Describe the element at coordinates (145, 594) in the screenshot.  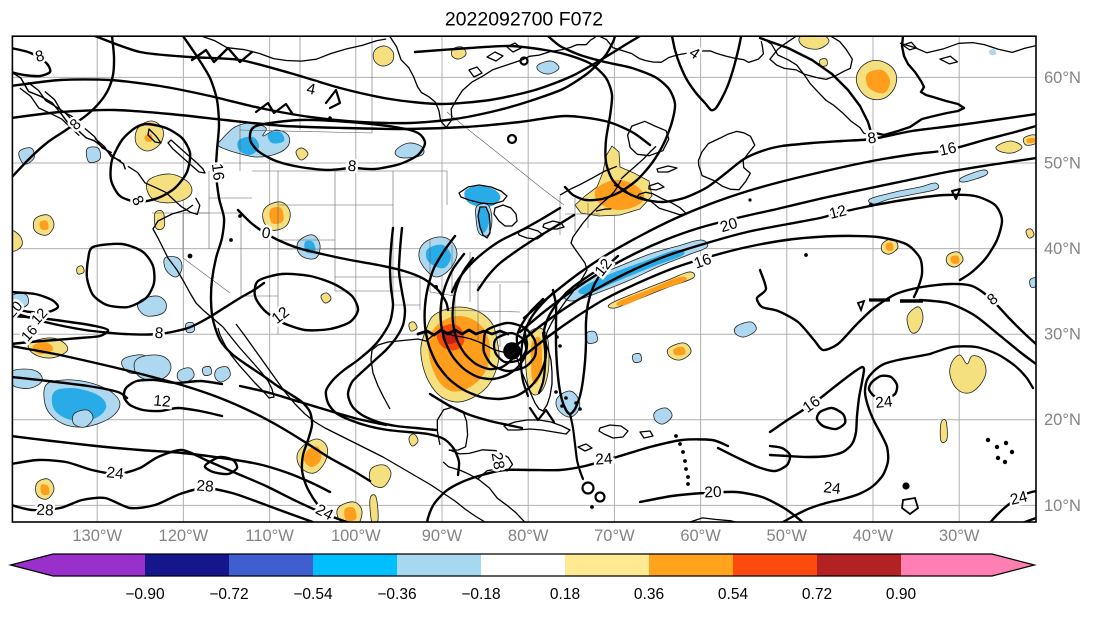
I see `svg-text: −0.90` at that location.